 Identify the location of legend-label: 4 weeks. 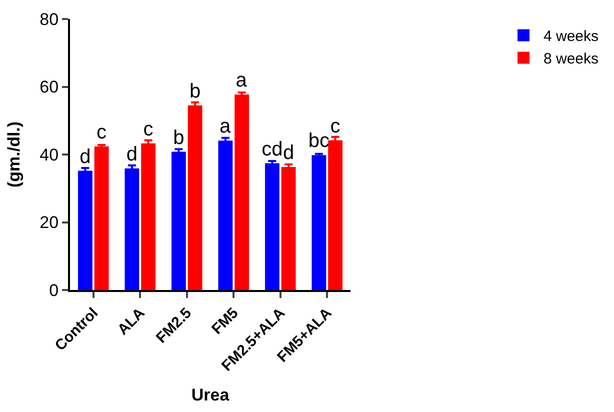
(571, 37).